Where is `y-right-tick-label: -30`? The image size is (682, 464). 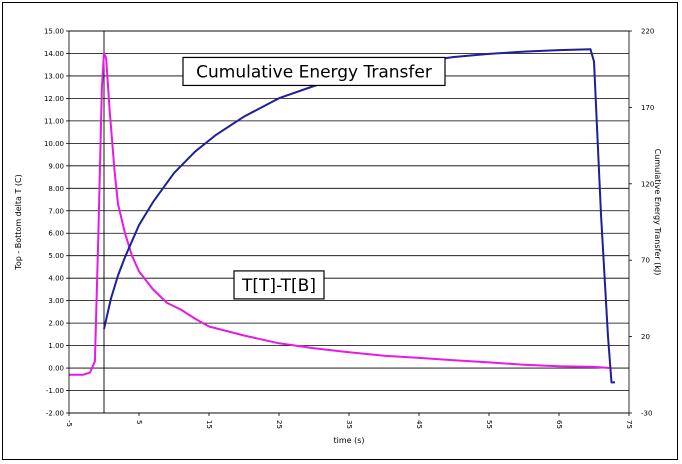 y-right-tick-label: -30 is located at coordinates (646, 414).